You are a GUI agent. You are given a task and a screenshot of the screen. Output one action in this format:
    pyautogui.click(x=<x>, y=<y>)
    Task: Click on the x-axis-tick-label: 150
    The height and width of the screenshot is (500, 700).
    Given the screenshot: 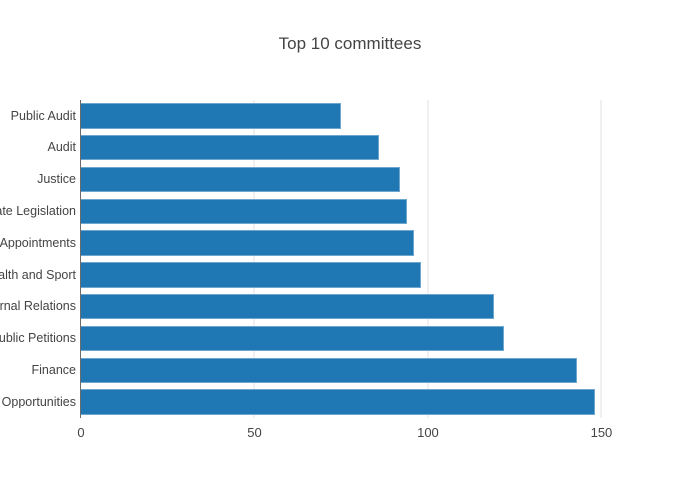 What is the action you would take?
    pyautogui.click(x=601, y=432)
    